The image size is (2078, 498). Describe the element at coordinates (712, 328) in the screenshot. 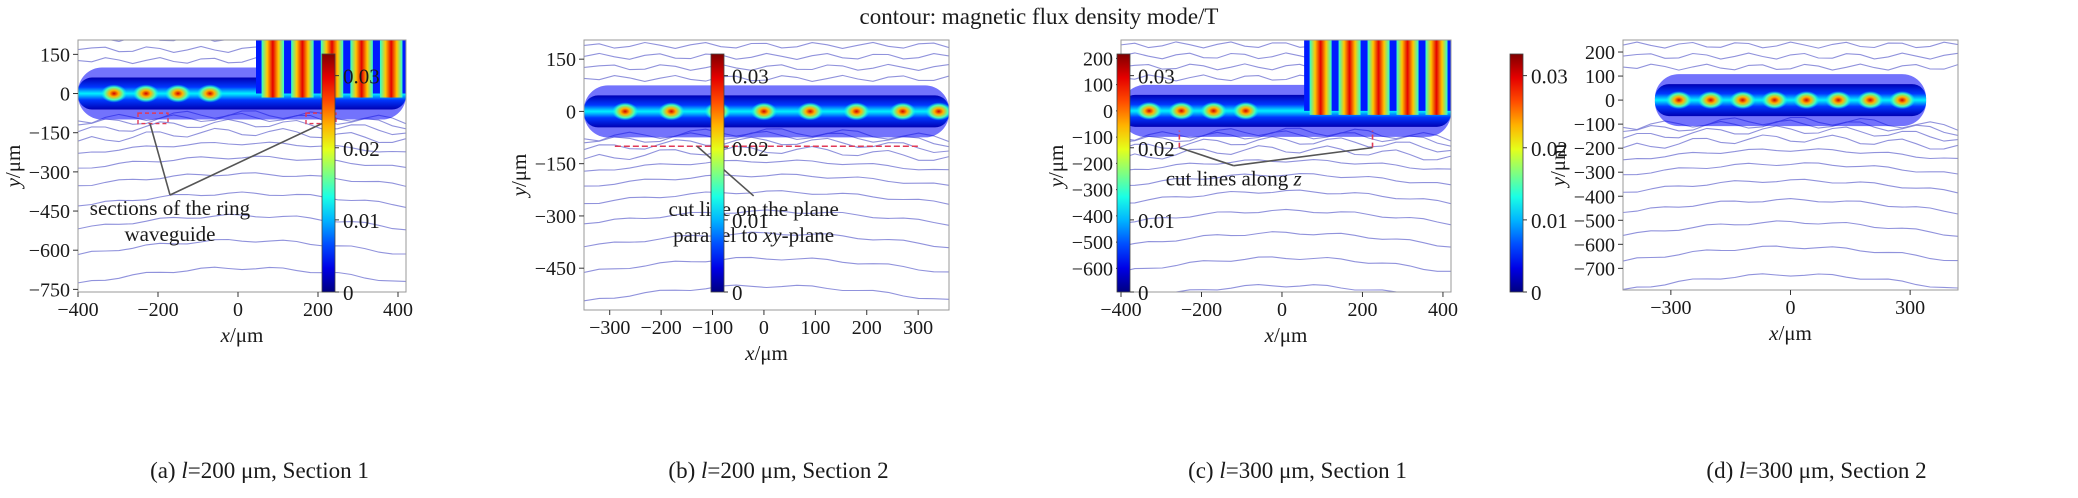

I see `x-tick-label: −100` at that location.